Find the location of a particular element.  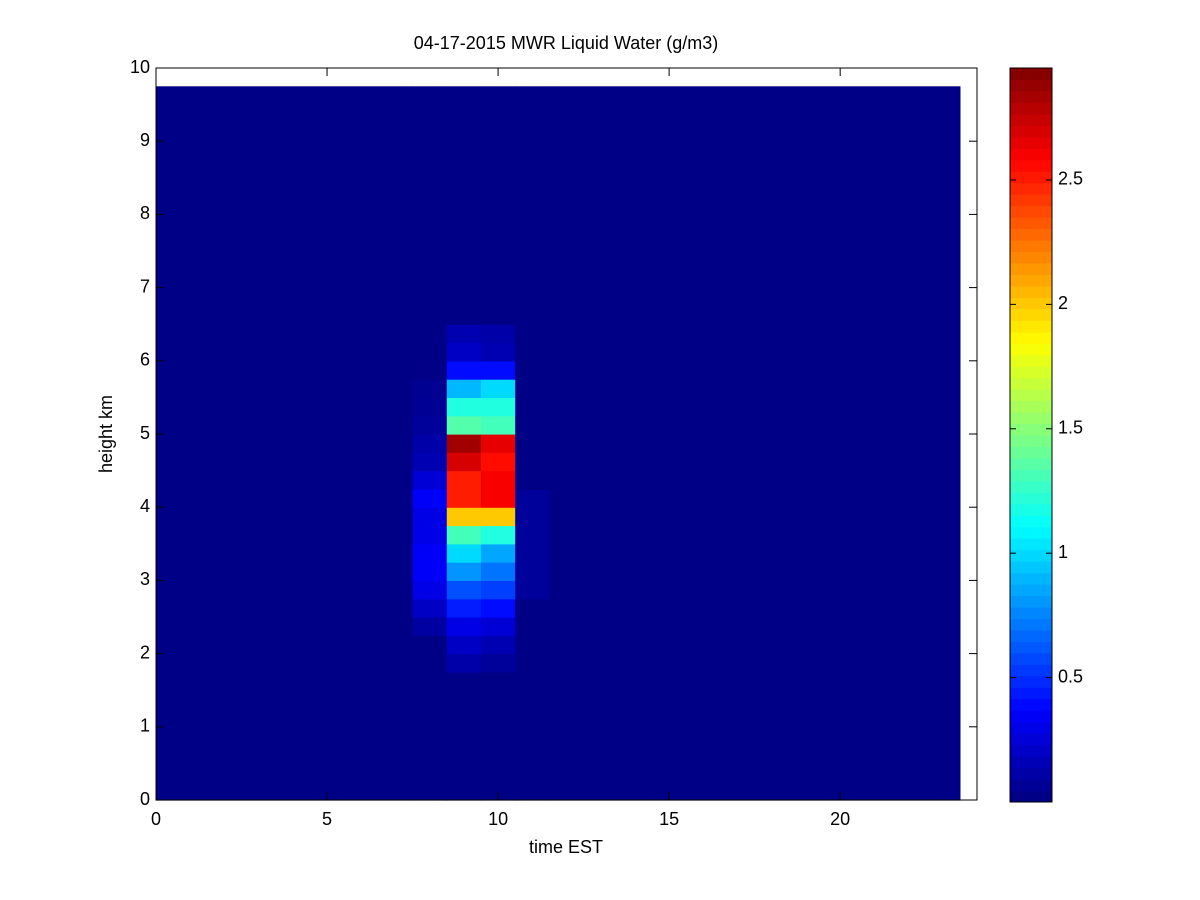

y-tick-label: 5 is located at coordinates (145, 433).